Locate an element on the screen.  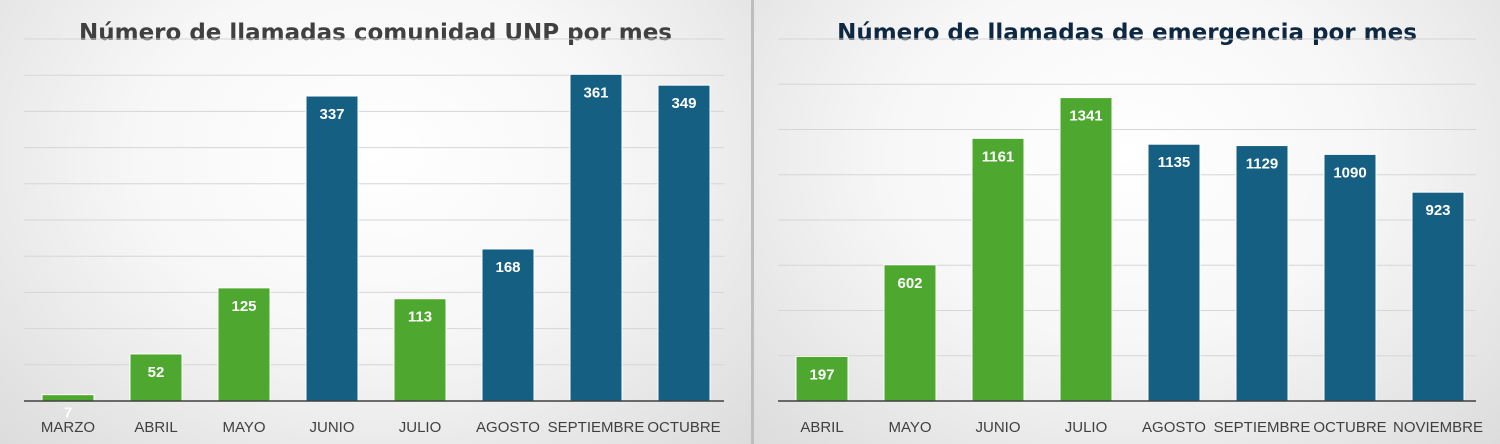
data-label: 361 is located at coordinates (595, 92).